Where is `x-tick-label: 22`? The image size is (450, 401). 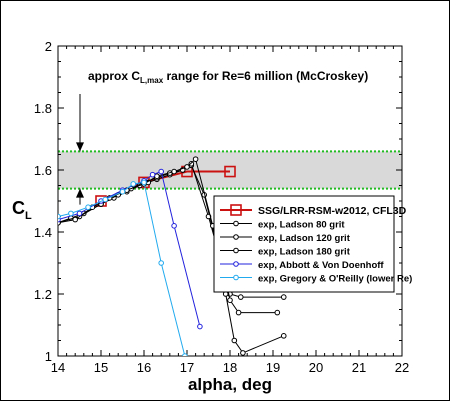 x-tick-label: 22 is located at coordinates (402, 367).